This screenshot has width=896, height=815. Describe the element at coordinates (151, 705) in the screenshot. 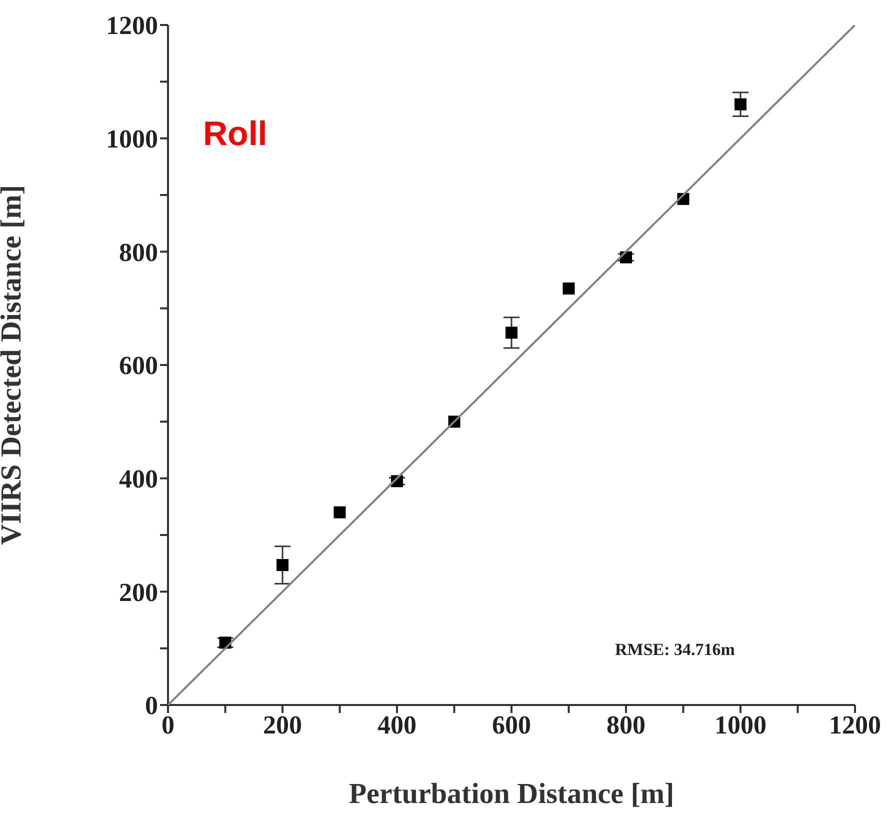

I see `y-tick-label: 0` at that location.